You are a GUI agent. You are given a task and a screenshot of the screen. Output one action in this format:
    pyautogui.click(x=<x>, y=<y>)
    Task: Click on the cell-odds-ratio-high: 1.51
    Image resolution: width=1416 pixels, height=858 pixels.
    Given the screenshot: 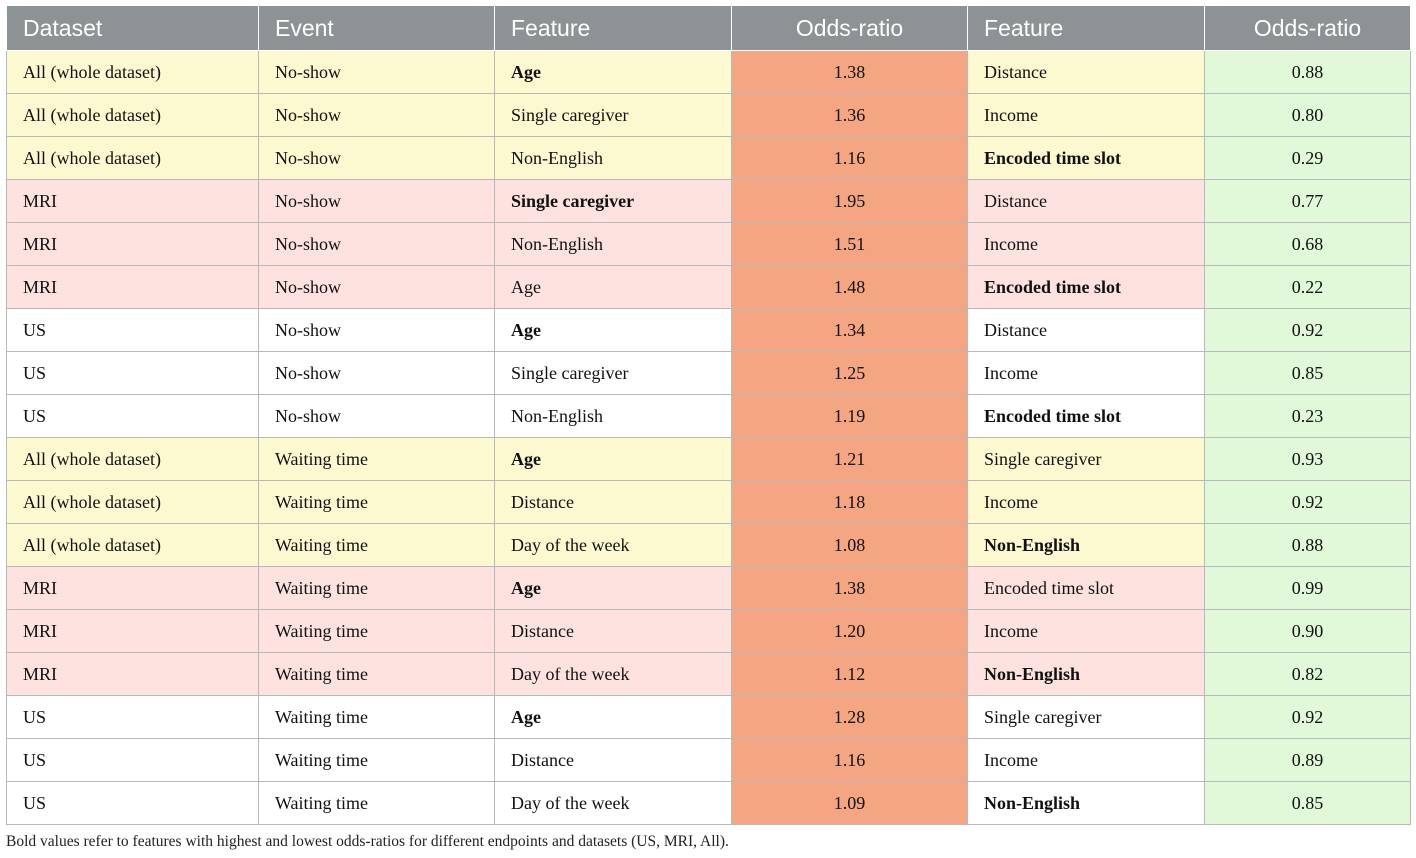 What is the action you would take?
    pyautogui.click(x=849, y=244)
    